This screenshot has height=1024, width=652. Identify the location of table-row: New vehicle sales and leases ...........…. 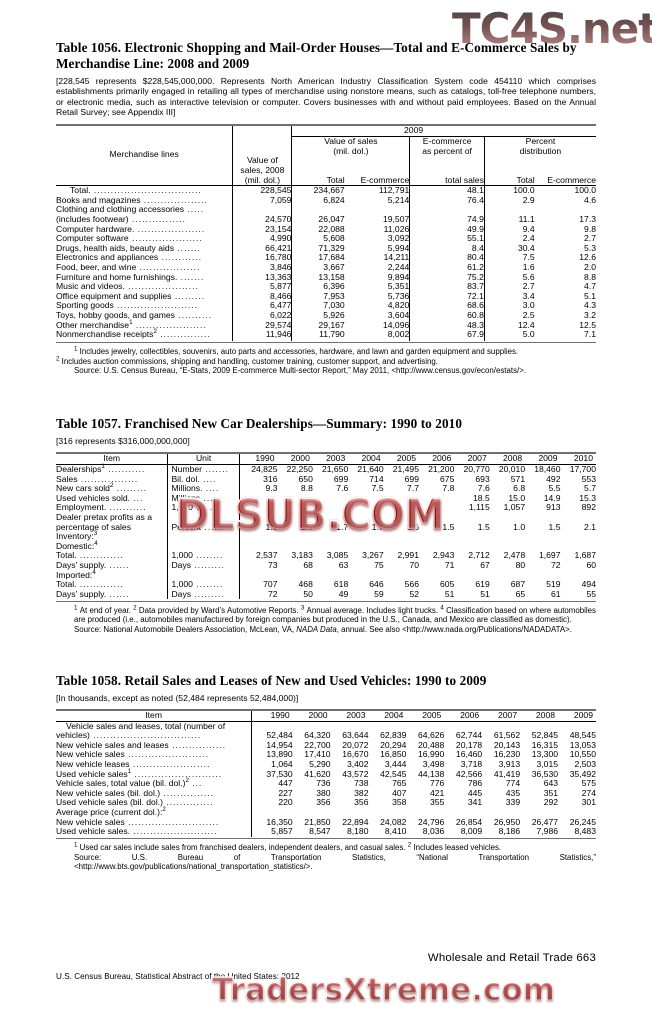
(326, 745).